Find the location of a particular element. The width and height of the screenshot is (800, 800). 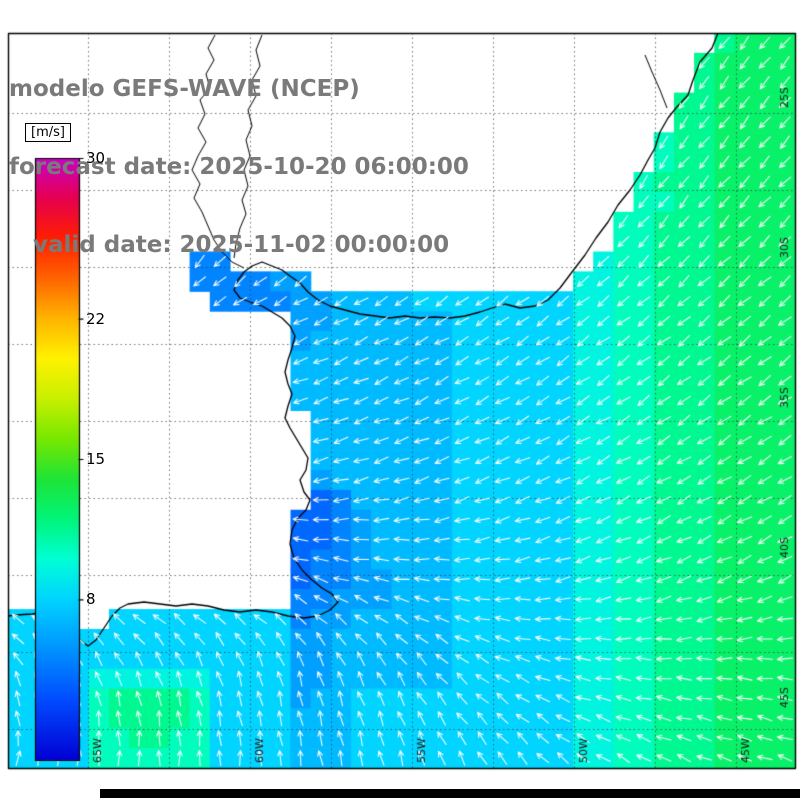

bottom-bar is located at coordinates (450, 793).